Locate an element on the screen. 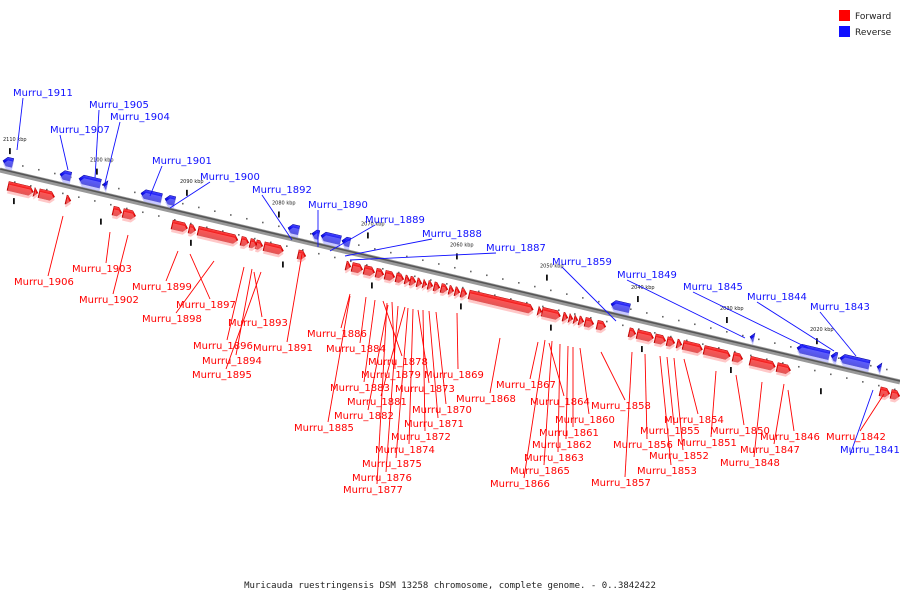 Image resolution: width=900 pixels, height=600 pixels. gene-label: Murru_1857 is located at coordinates (621, 483).